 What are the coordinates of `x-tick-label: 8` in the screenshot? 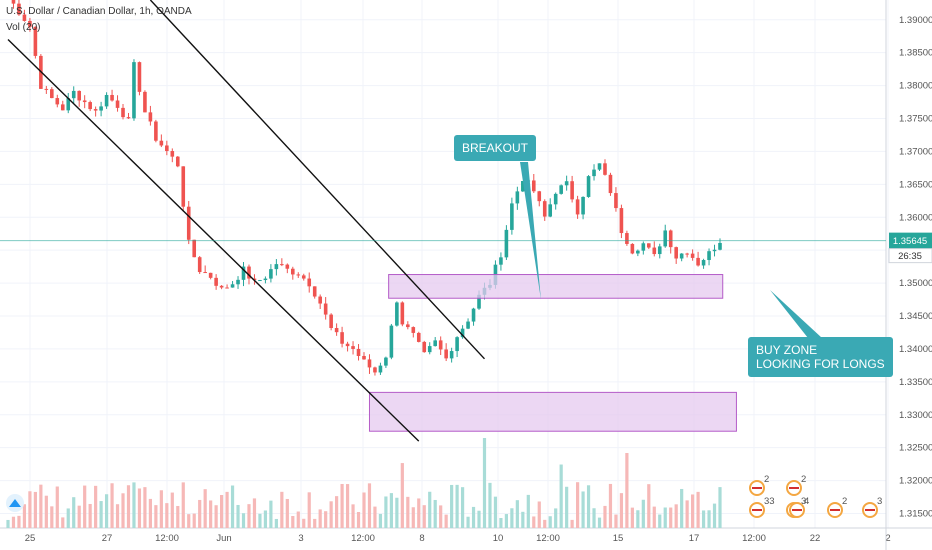 It's located at (421, 538).